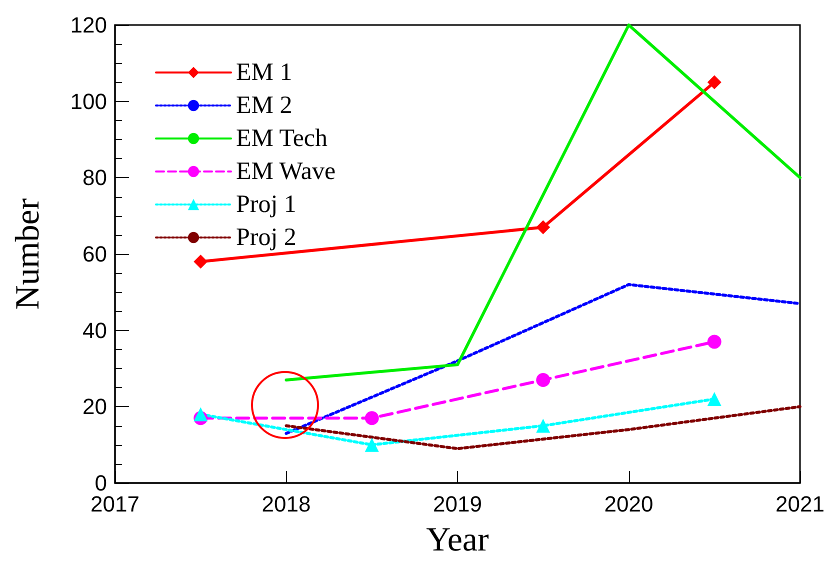  What do you see at coordinates (286, 504) in the screenshot?
I see `x-tick-label: 2018` at bounding box center [286, 504].